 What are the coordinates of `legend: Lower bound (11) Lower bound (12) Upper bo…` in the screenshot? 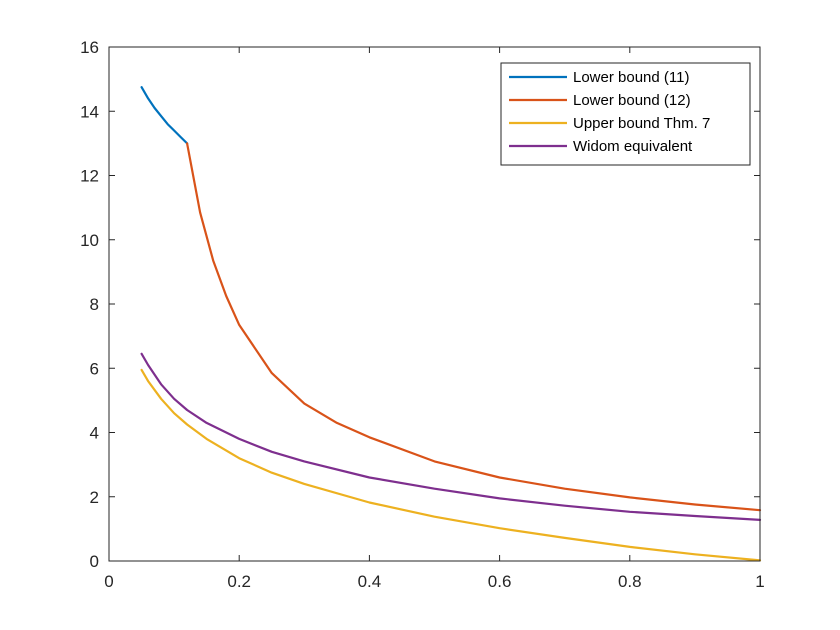 It's located at (625, 114).